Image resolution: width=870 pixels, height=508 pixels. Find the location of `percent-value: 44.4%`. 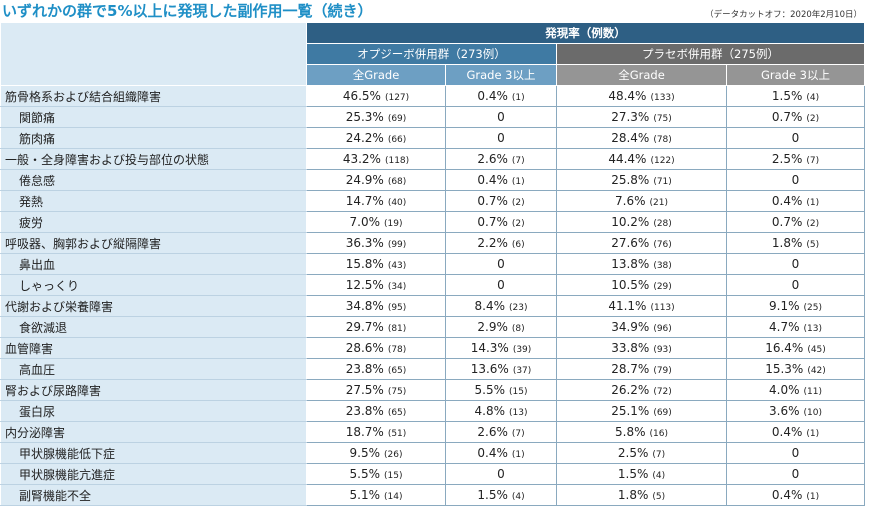

percent-value: 44.4% is located at coordinates (627, 159).